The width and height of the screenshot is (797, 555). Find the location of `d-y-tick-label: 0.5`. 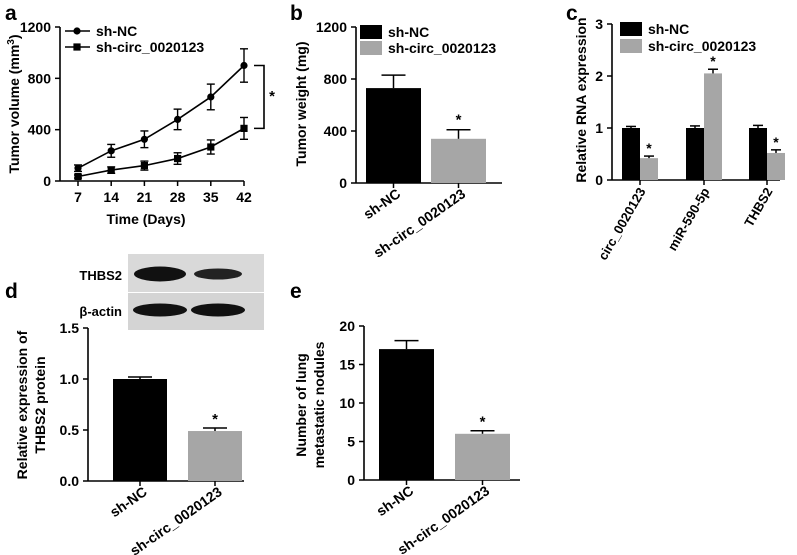

d-y-tick-label: 0.5 is located at coordinates (70, 430).